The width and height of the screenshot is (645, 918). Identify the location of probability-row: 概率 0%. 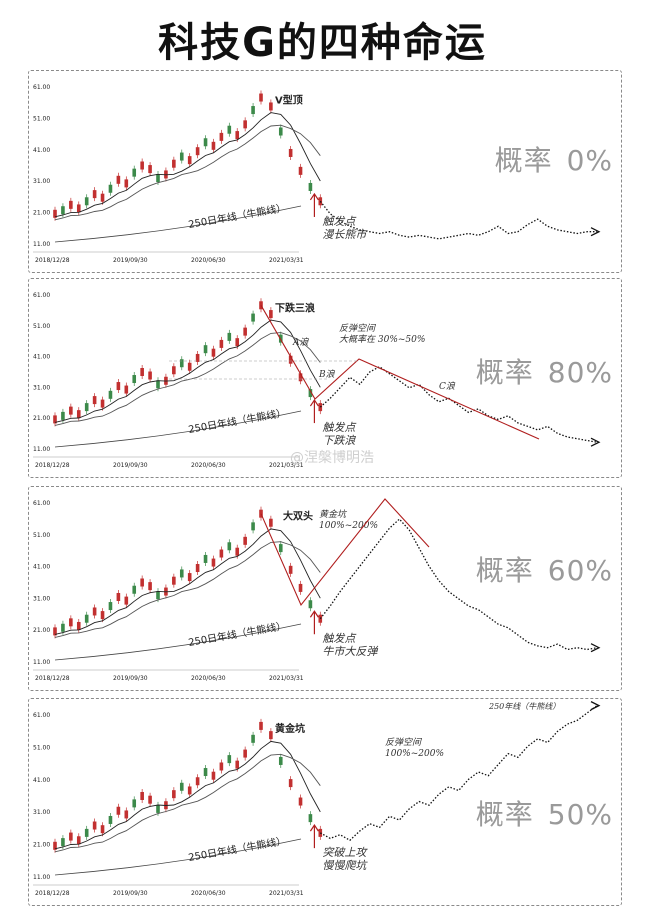
(554, 159).